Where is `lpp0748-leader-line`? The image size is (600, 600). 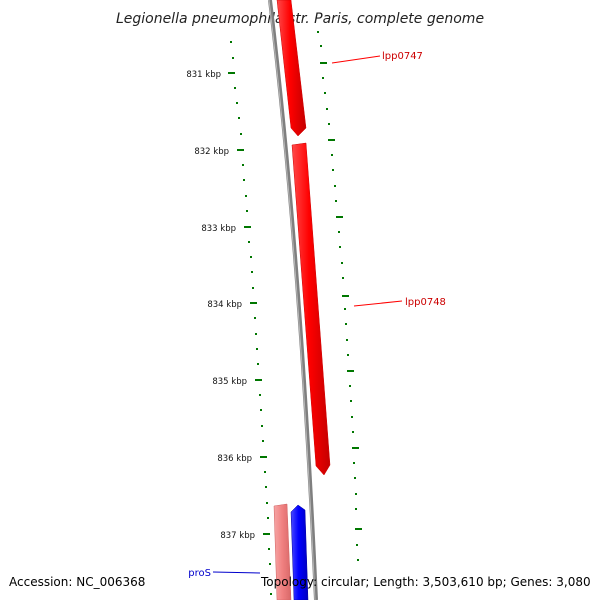
lpp0748-leader-line is located at coordinates (378, 303).